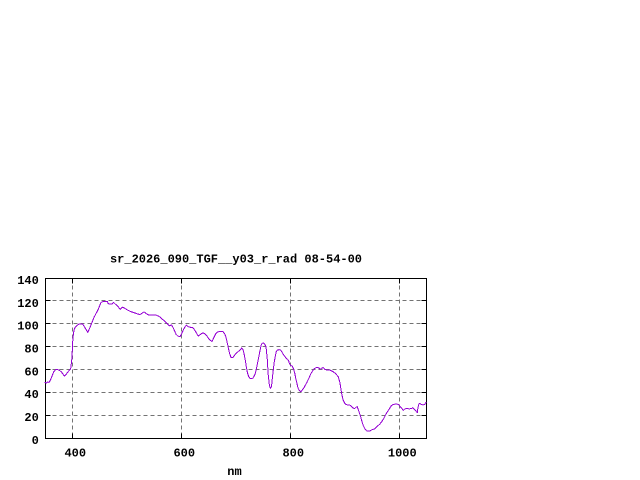  What do you see at coordinates (35, 441) in the screenshot?
I see `svg-text: 0` at bounding box center [35, 441].